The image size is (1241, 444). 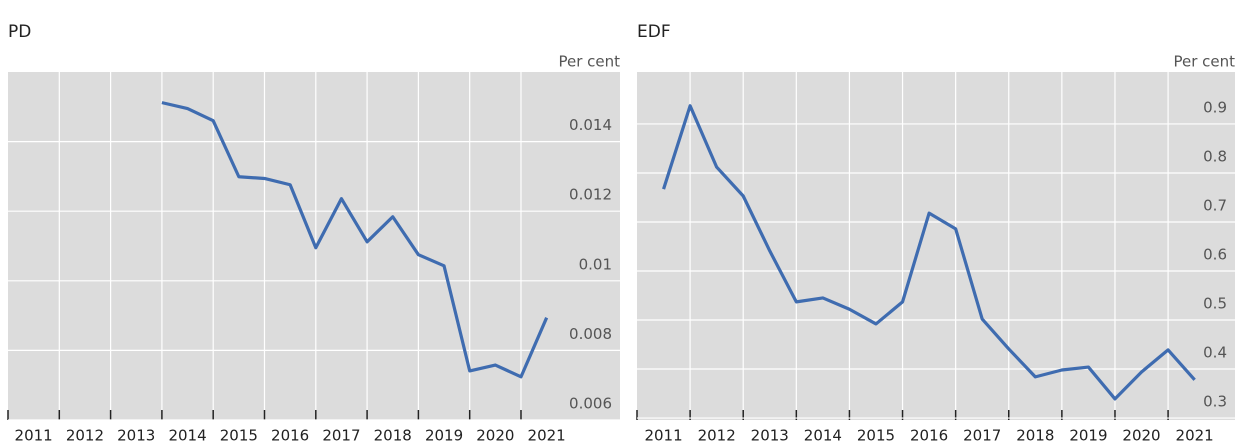 I want to click on y-tick-label: 0.7, so click(x=1215, y=205).